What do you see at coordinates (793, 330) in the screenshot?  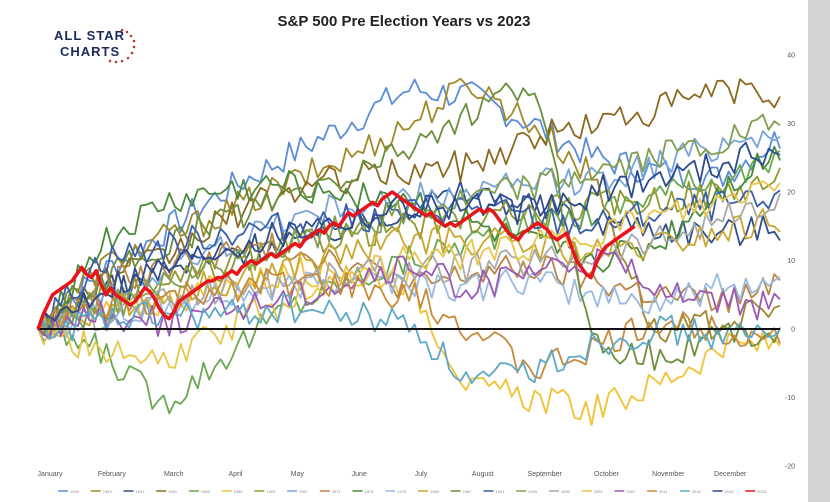 I see `y-tick-label: 0` at bounding box center [793, 330].